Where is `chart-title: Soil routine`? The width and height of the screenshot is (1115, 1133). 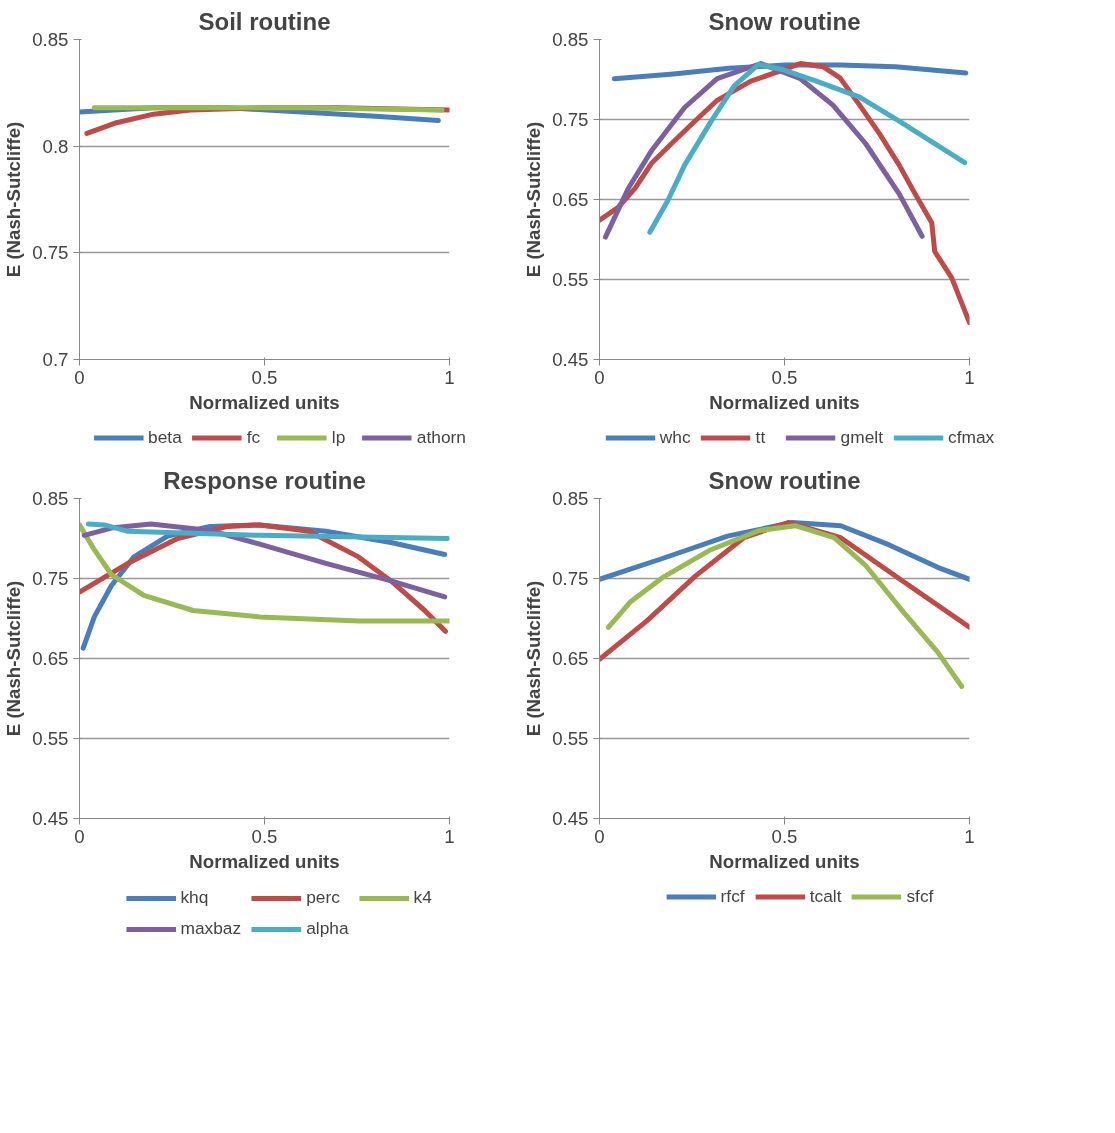
chart-title: Soil routine is located at coordinates (264, 21).